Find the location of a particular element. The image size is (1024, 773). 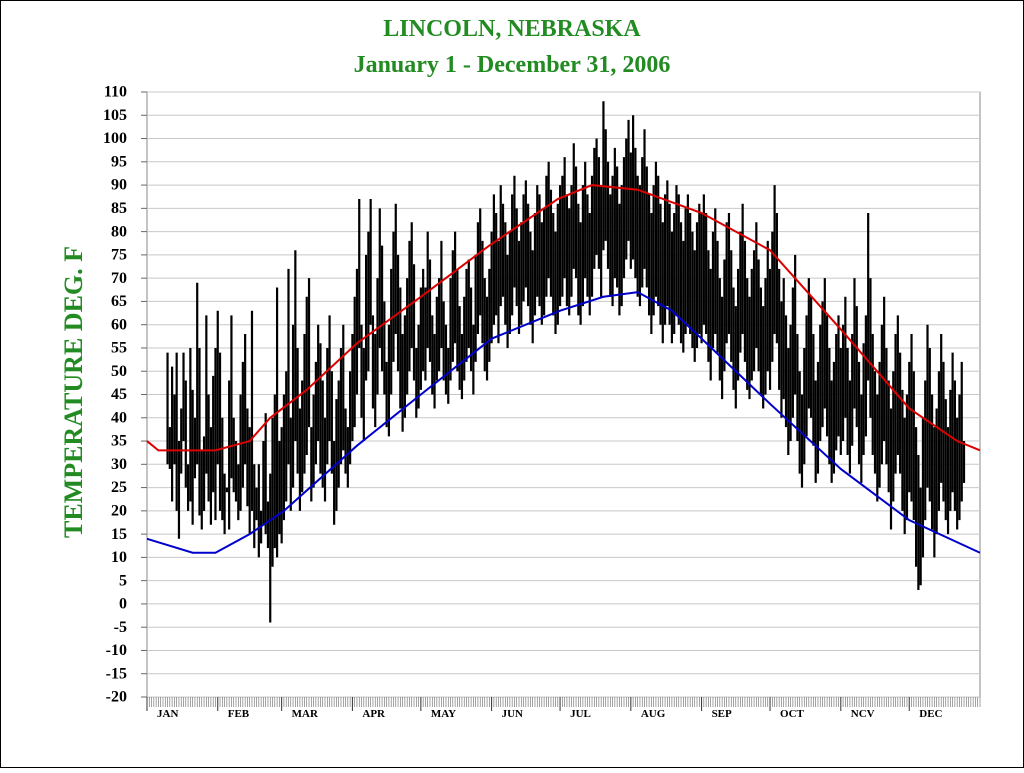

y-tick-label: 60 is located at coordinates (119, 324).